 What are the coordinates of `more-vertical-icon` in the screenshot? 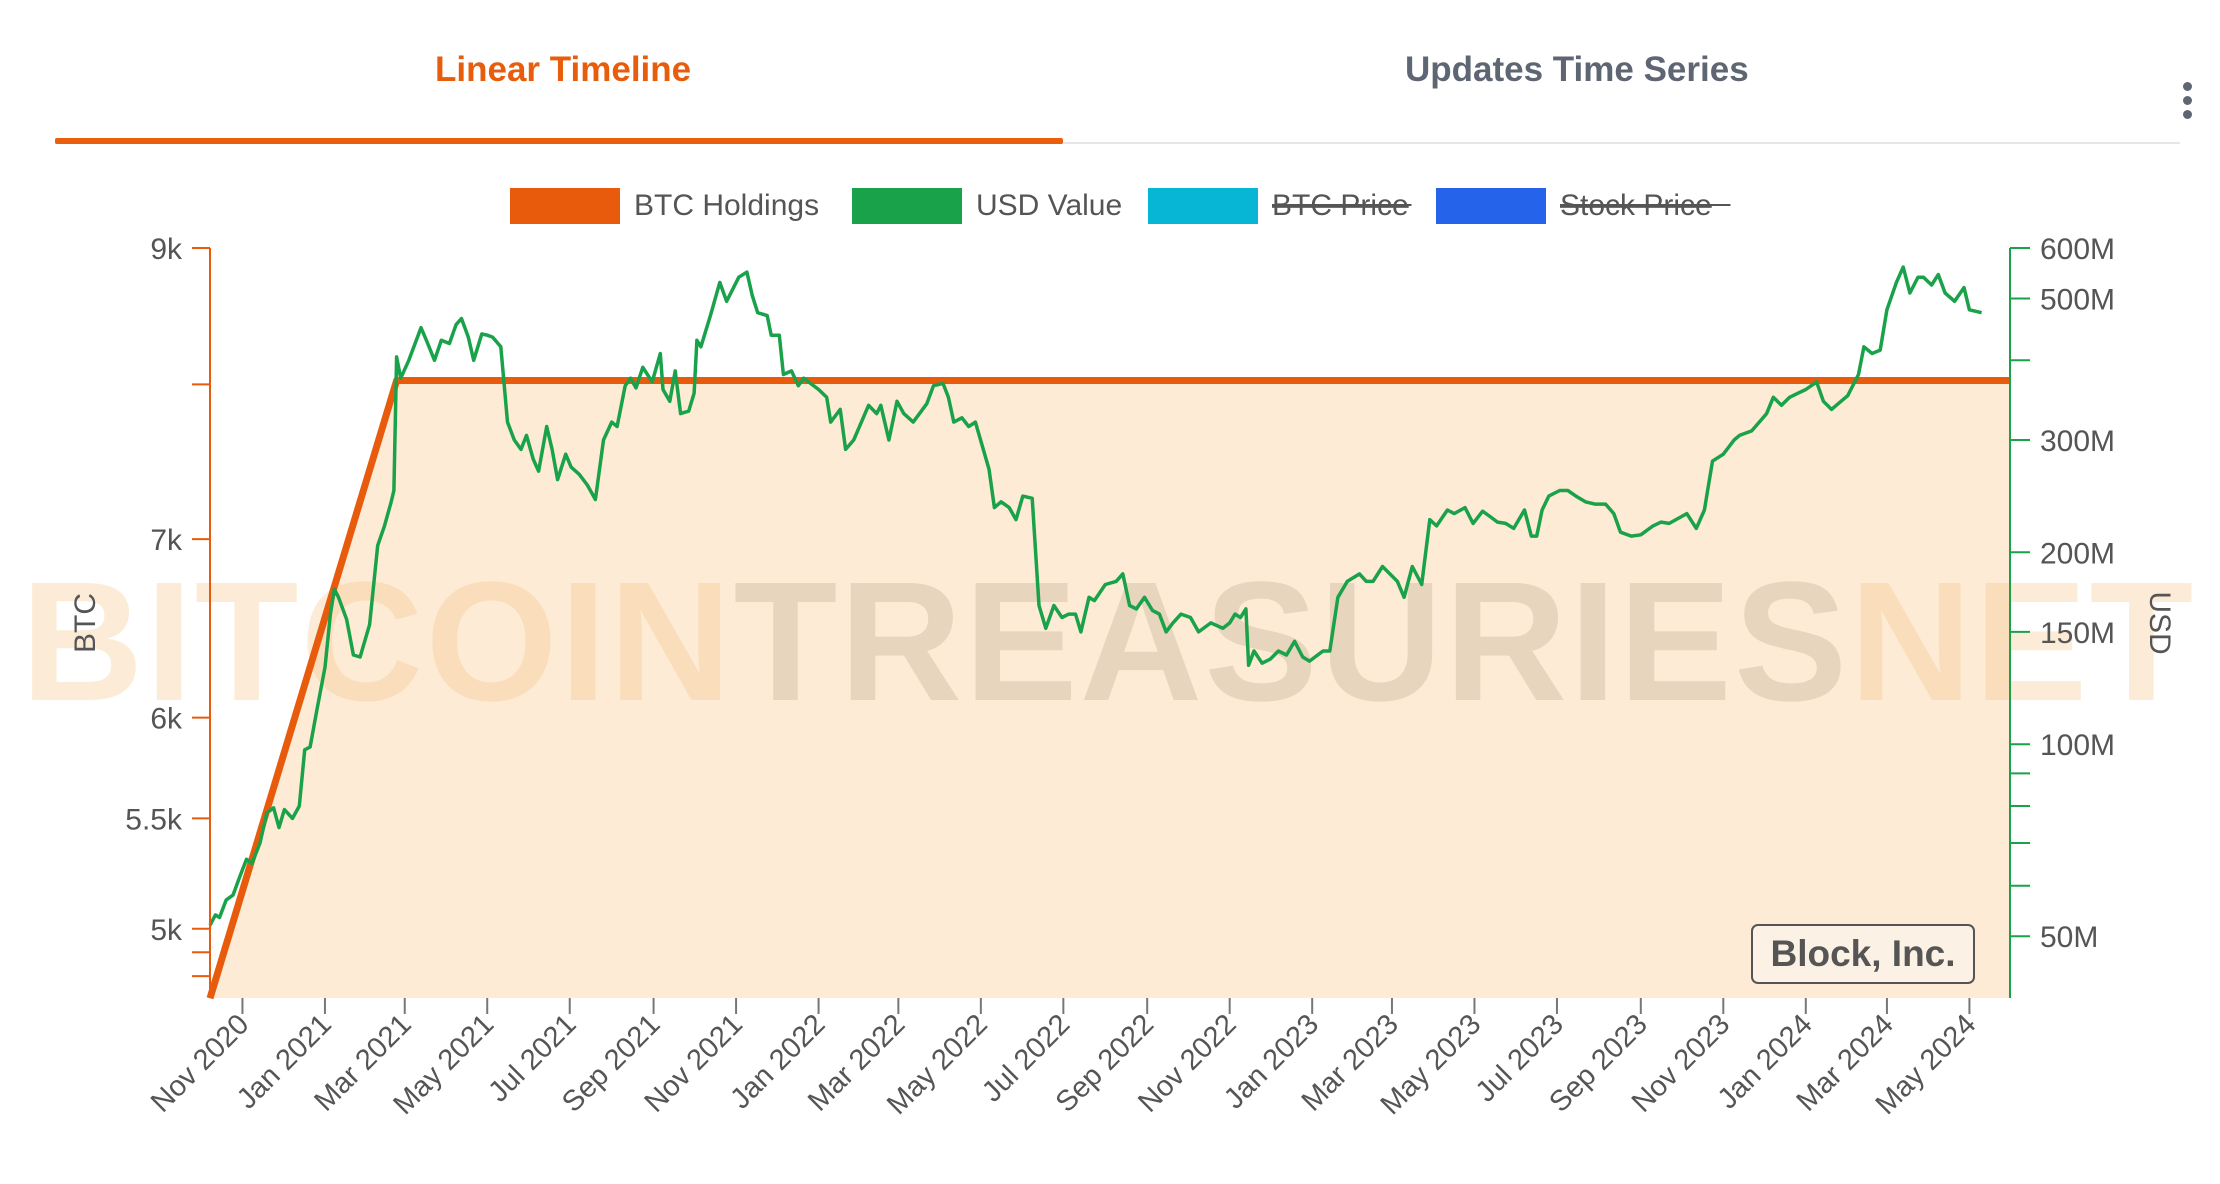 It's located at (2188, 102).